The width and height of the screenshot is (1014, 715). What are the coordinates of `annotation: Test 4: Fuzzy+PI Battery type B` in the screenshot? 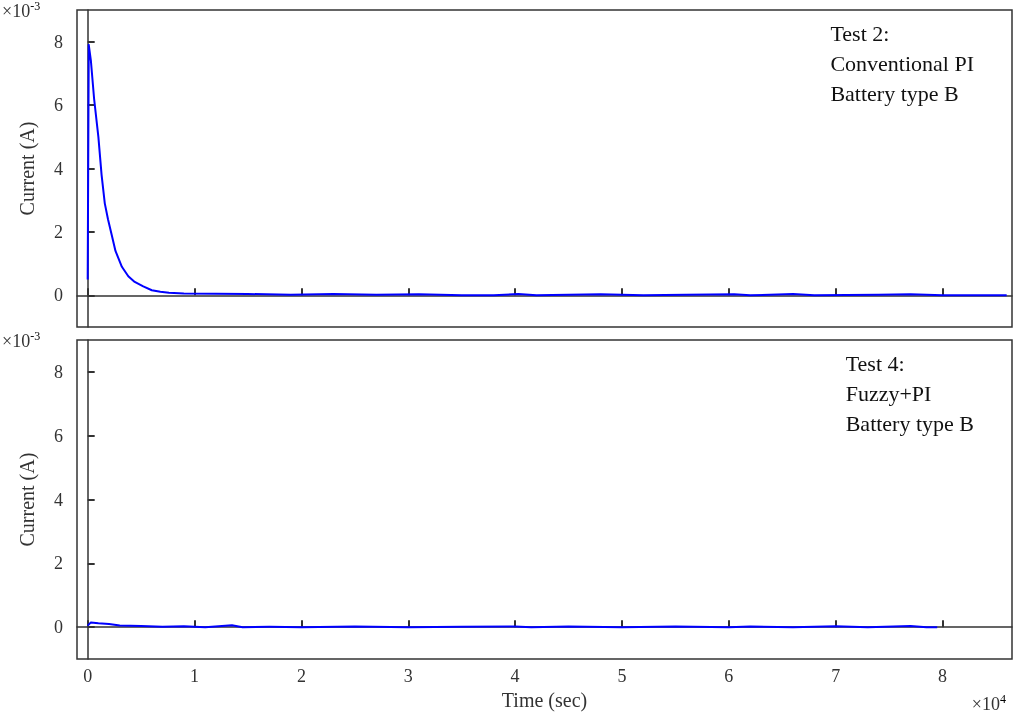 It's located at (910, 393).